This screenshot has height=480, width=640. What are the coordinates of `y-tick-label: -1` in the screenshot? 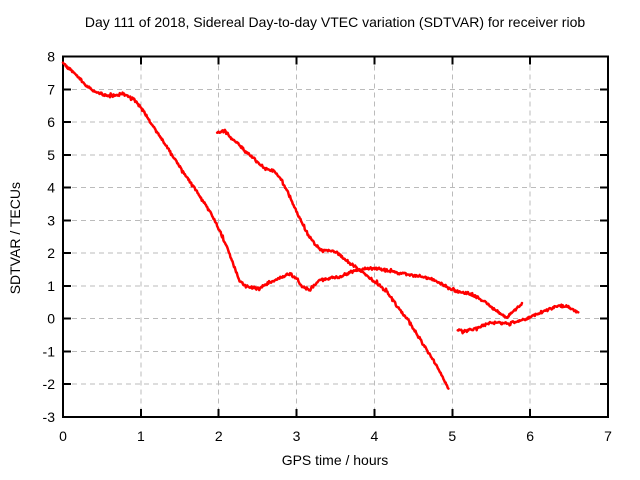 It's located at (49, 351).